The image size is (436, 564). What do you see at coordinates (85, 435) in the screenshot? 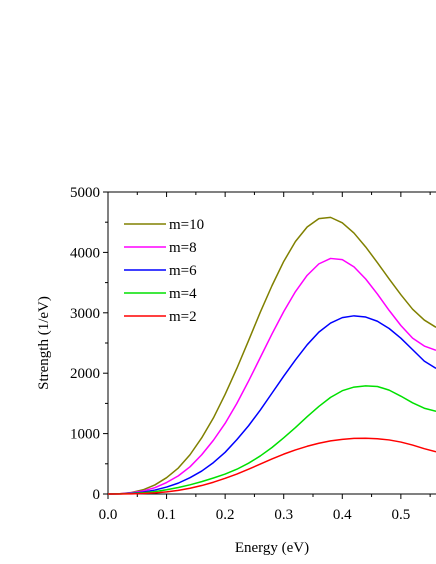
I see `y-tick-label: 1000` at bounding box center [85, 435].